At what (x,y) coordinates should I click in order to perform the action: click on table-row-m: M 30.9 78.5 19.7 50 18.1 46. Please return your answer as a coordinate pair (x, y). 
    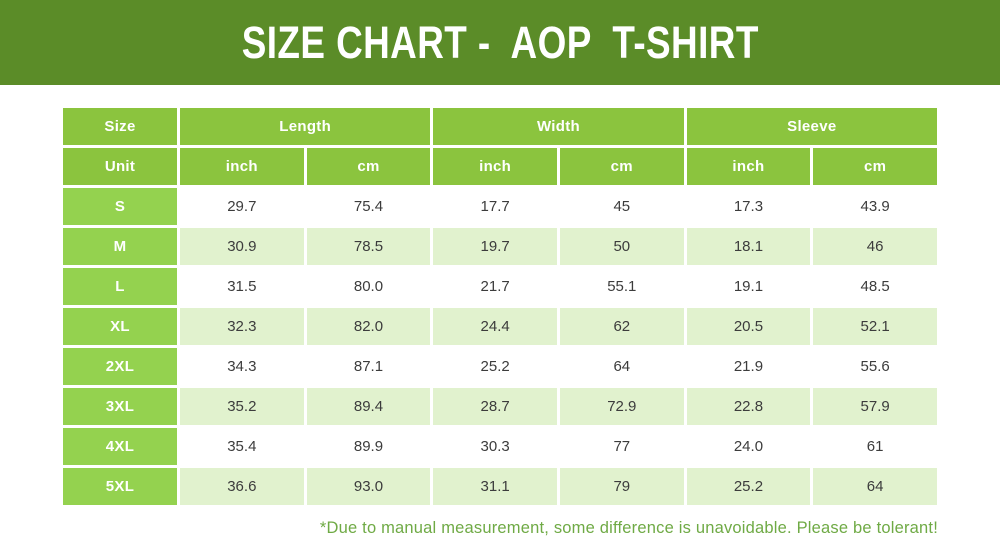
    Looking at the image, I should click on (500, 246).